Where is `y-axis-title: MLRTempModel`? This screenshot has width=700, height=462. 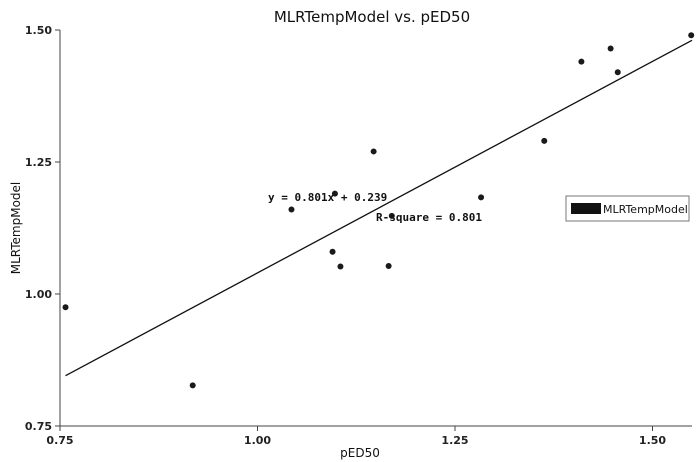
y-axis-title: MLRTempModel is located at coordinates (16, 228).